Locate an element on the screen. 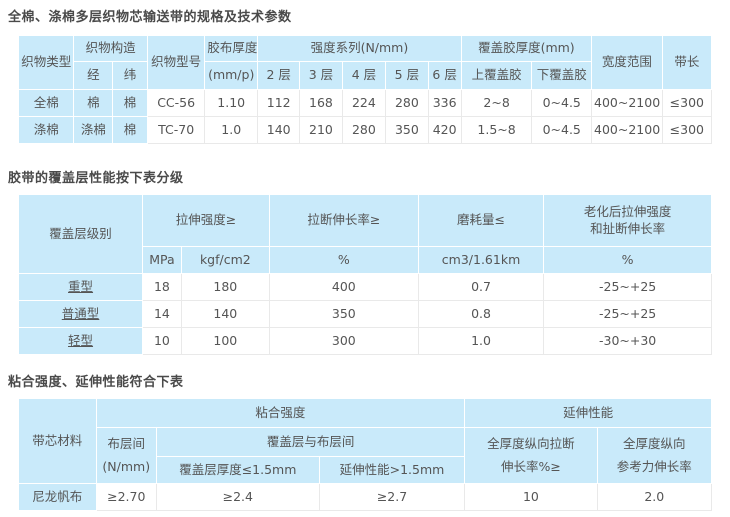 This screenshot has width=730, height=517. header-top-cover: 上覆盖胶 is located at coordinates (496, 75).